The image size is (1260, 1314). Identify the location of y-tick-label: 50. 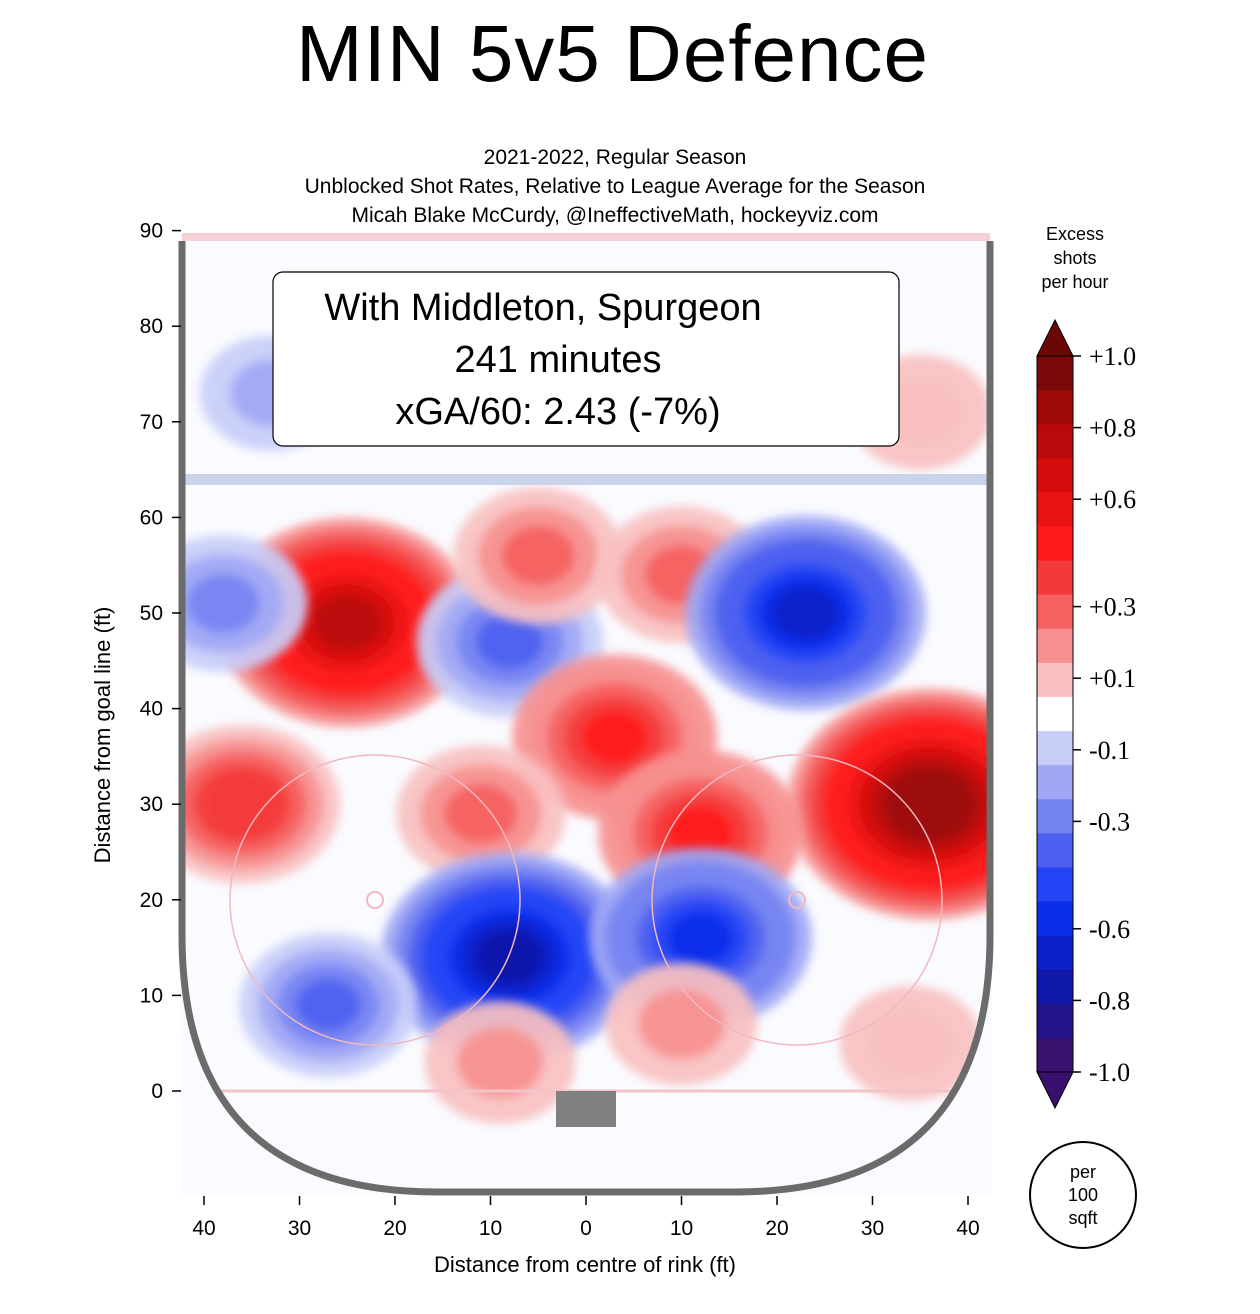
(151, 613).